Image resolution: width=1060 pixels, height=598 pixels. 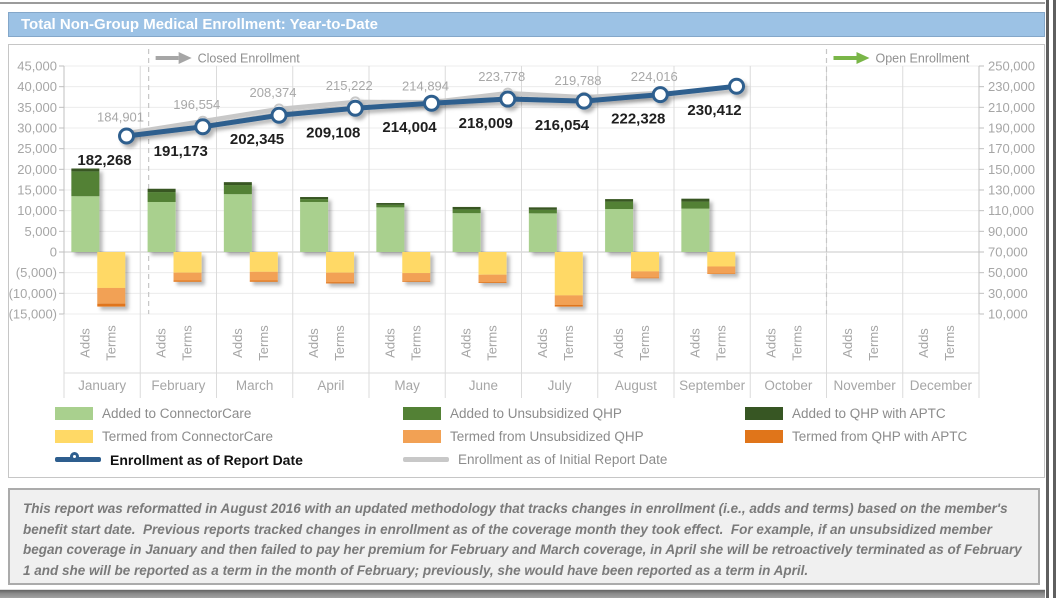 What do you see at coordinates (53, 252) in the screenshot?
I see `left-axis-tick-label: 0` at bounding box center [53, 252].